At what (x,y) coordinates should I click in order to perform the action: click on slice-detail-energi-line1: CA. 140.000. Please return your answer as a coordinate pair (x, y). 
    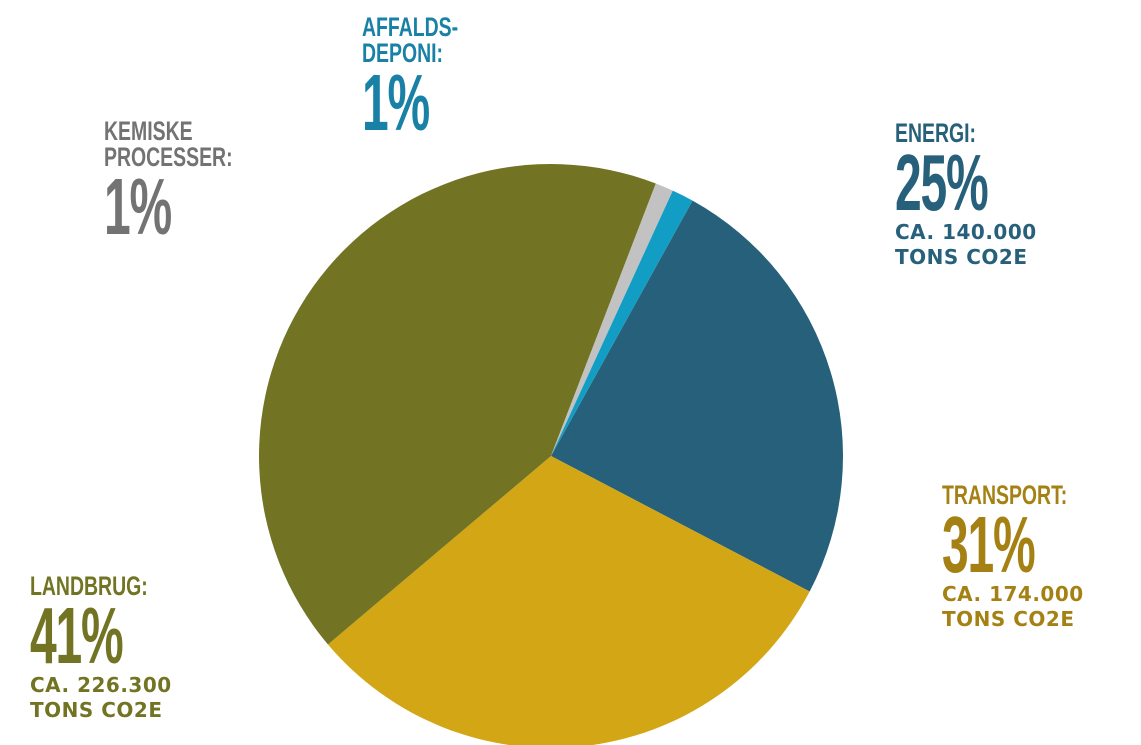
    Looking at the image, I should click on (966, 232).